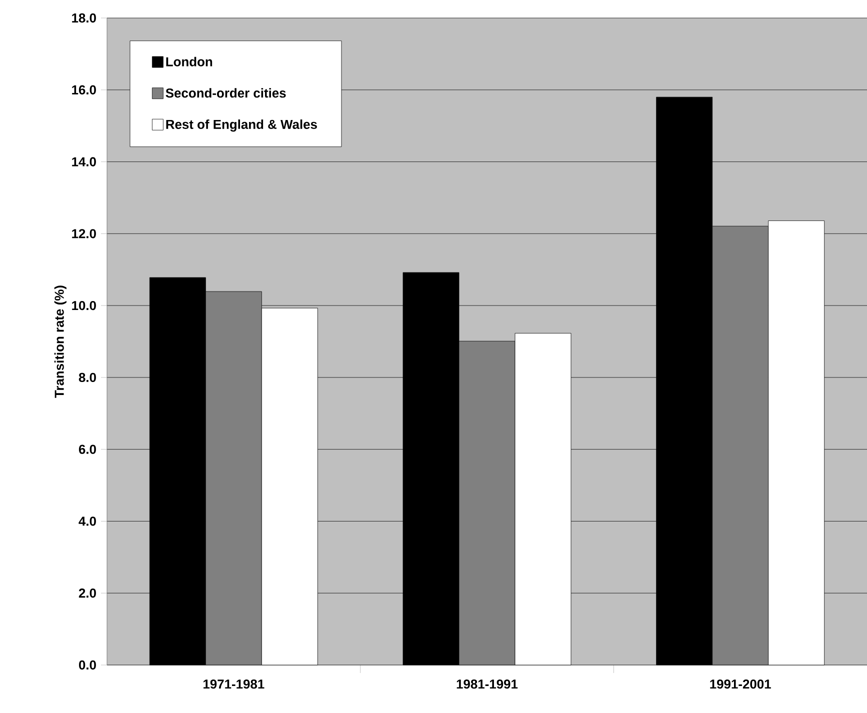 This screenshot has height=713, width=867. What do you see at coordinates (234, 684) in the screenshot?
I see `x-tick-label: 1971-1981` at bounding box center [234, 684].